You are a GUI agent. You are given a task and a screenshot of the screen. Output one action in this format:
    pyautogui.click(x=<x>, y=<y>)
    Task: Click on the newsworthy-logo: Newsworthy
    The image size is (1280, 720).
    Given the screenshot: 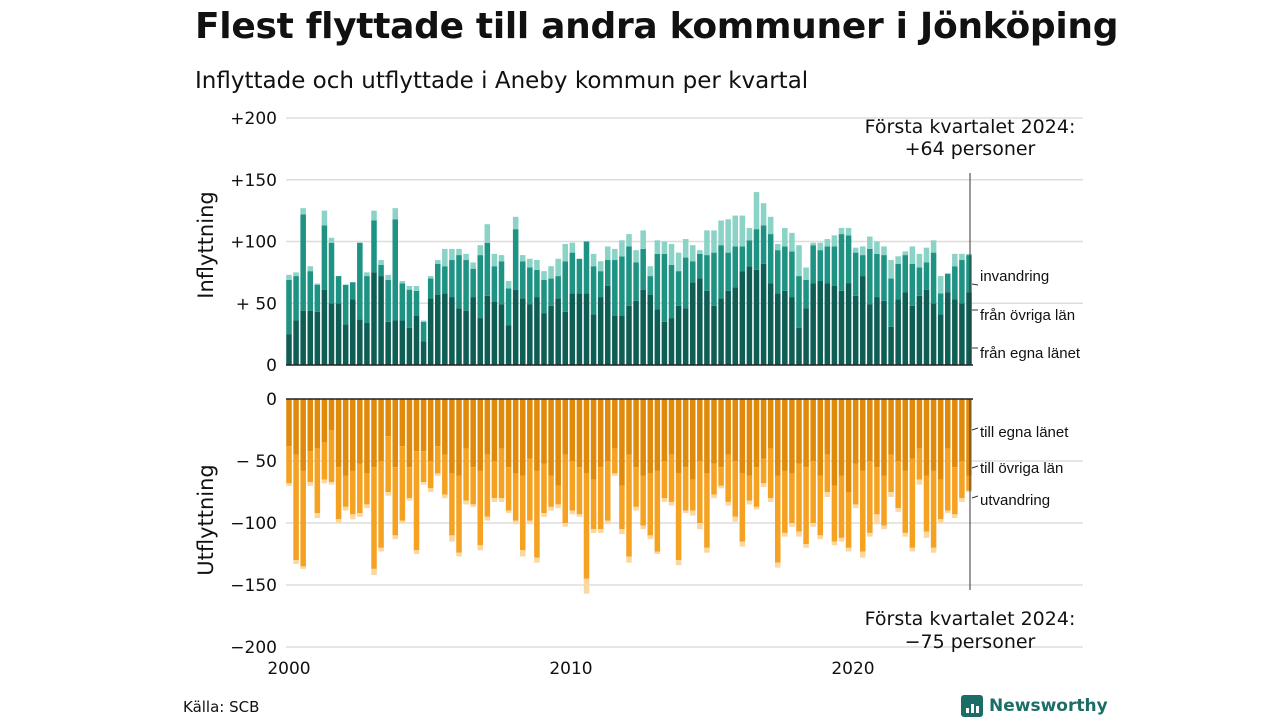 What is the action you would take?
    pyautogui.click(x=1034, y=706)
    